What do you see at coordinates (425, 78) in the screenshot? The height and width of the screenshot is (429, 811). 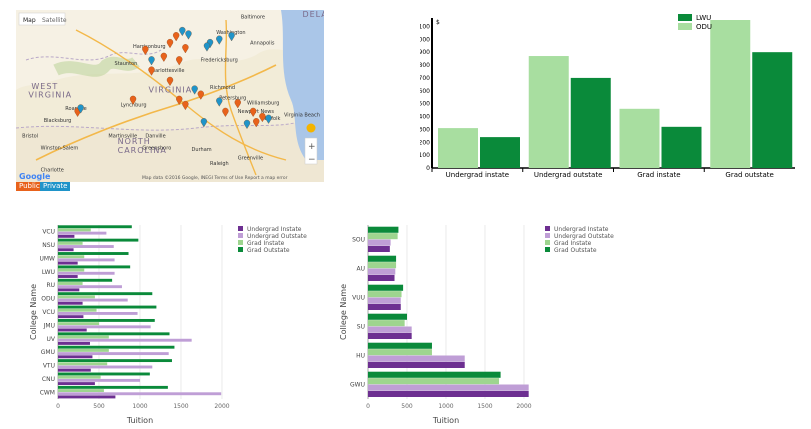 I see `y-tick-label: 700` at bounding box center [425, 78].